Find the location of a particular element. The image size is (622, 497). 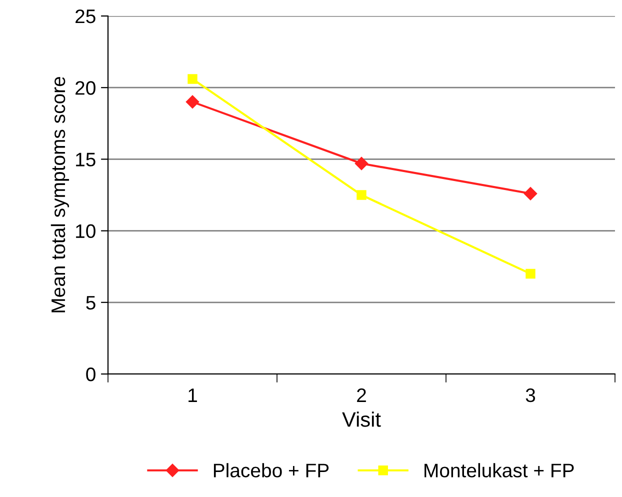

y-tick-label: 15 is located at coordinates (86, 159).